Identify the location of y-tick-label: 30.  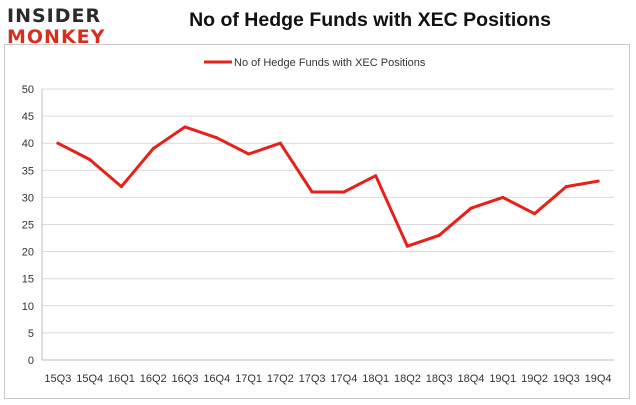
(28, 198).